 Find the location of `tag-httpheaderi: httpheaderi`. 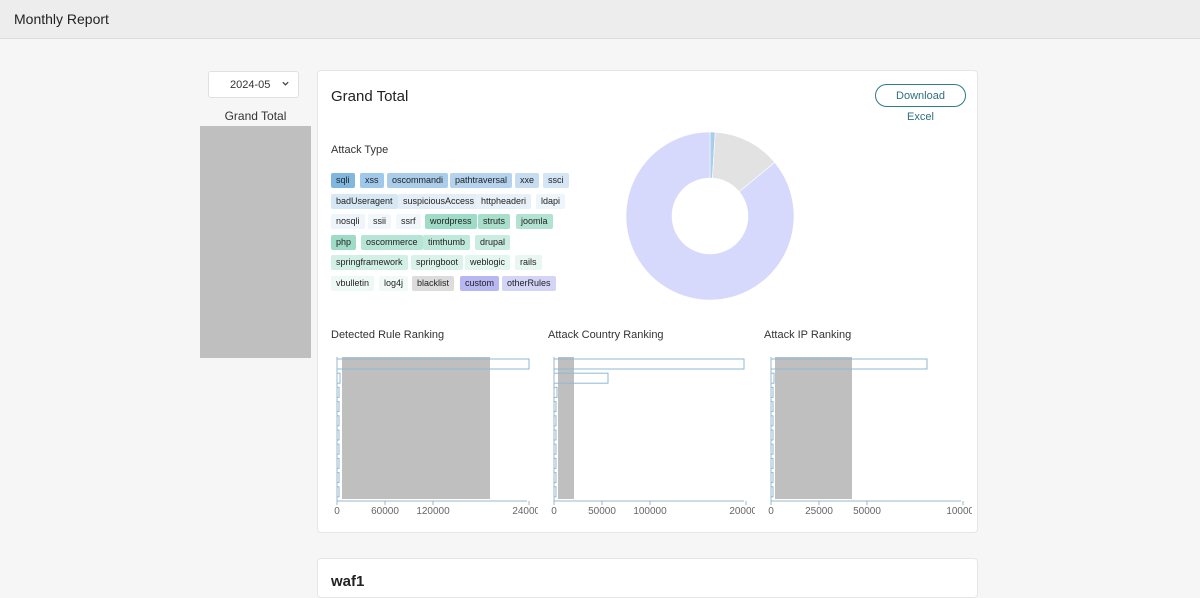

tag-httpheaderi: httpheaderi is located at coordinates (504, 201).